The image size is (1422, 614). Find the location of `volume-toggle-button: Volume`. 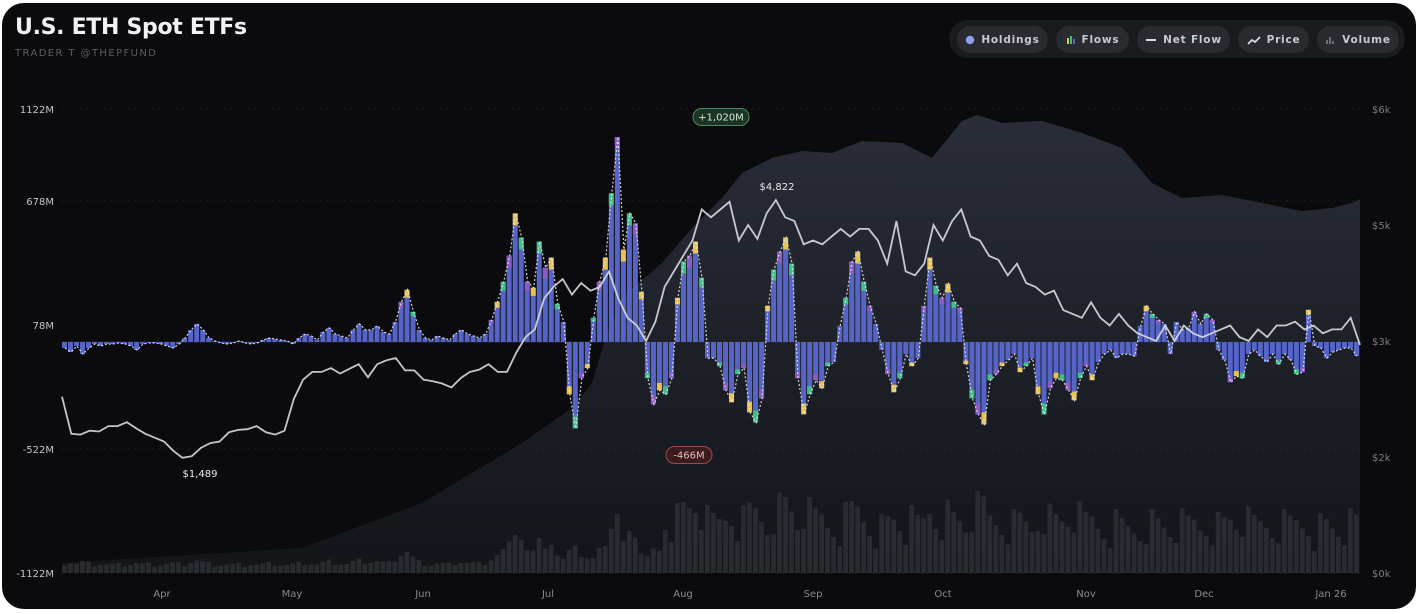

volume-toggle-button: Volume is located at coordinates (1358, 39).